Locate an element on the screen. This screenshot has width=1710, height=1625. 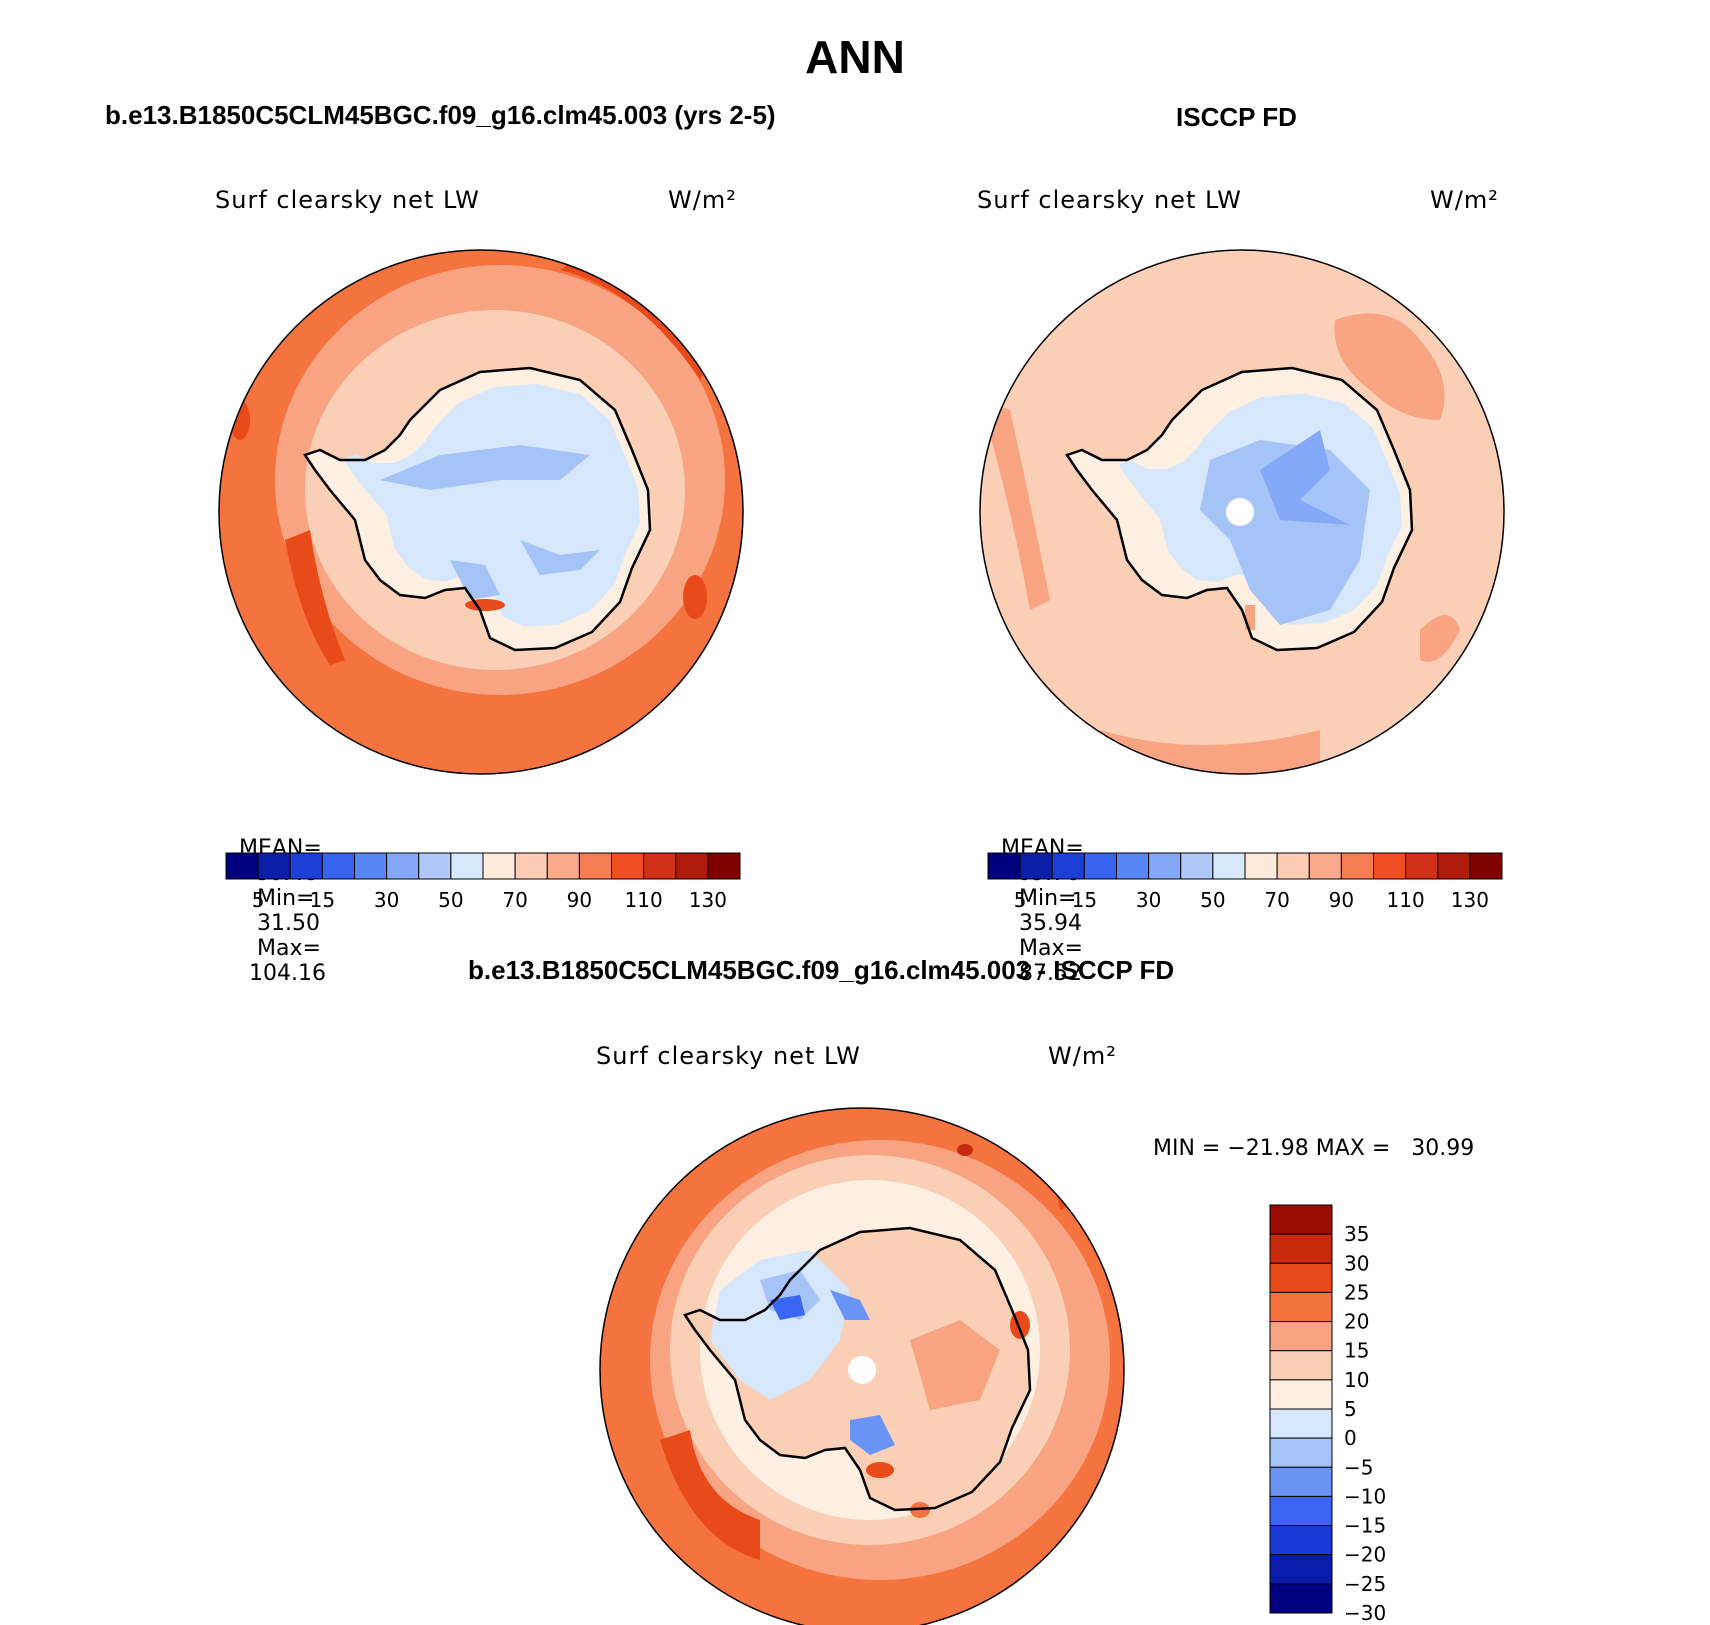
diff-colorbar-tick-label: 0 is located at coordinates (1350, 1438).